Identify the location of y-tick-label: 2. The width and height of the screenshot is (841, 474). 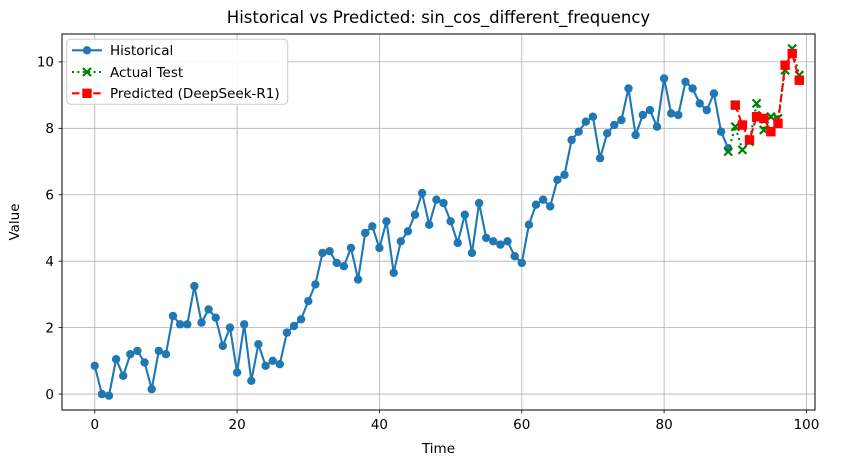
(49, 328).